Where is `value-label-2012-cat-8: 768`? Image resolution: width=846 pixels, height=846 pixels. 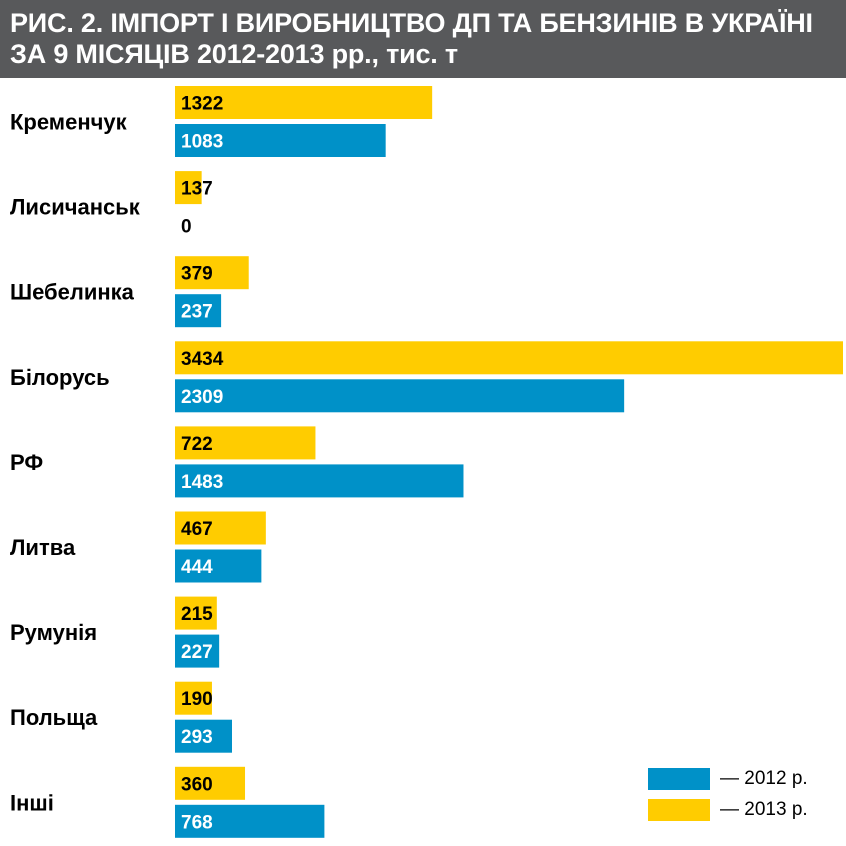 value-label-2012-cat-8: 768 is located at coordinates (197, 822).